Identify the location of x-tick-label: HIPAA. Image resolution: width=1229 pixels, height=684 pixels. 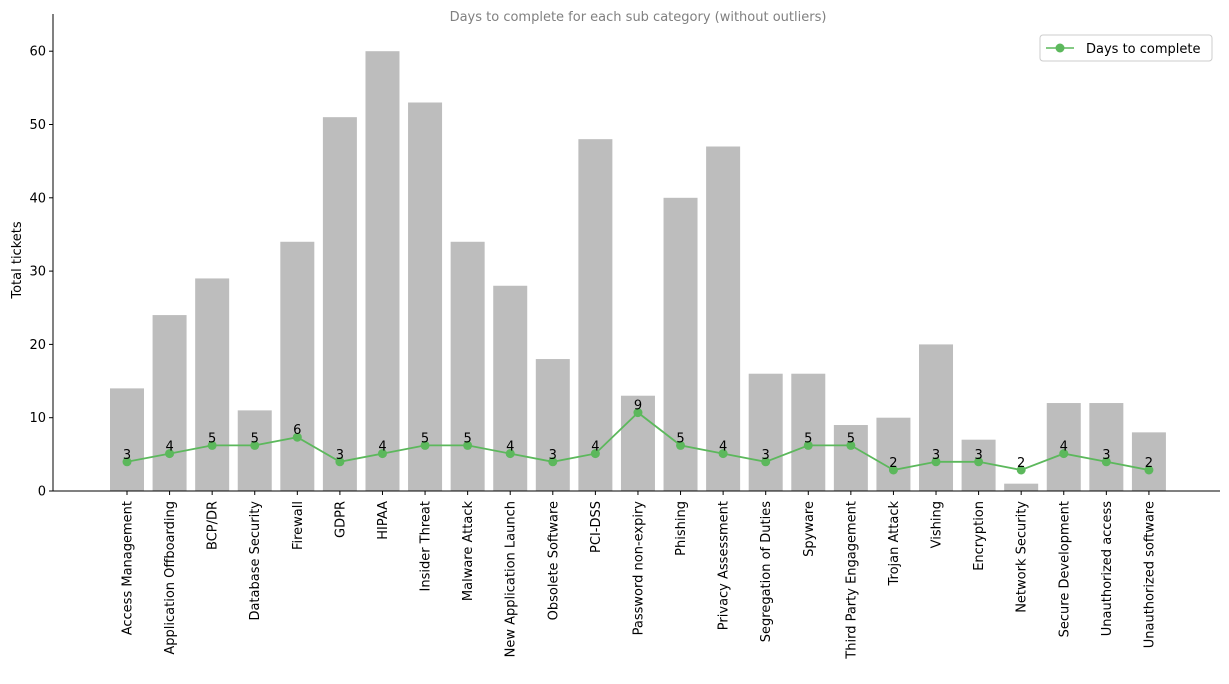
(383, 520).